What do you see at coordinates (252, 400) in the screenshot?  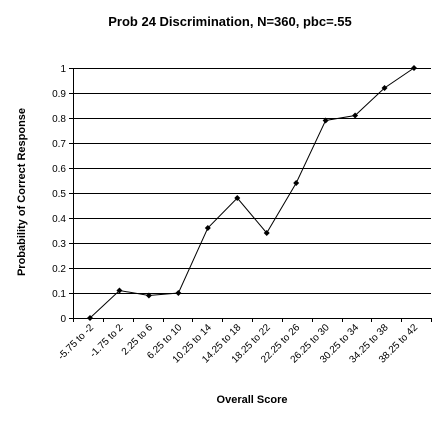 I see `x-axis-title: Overall Score` at bounding box center [252, 400].